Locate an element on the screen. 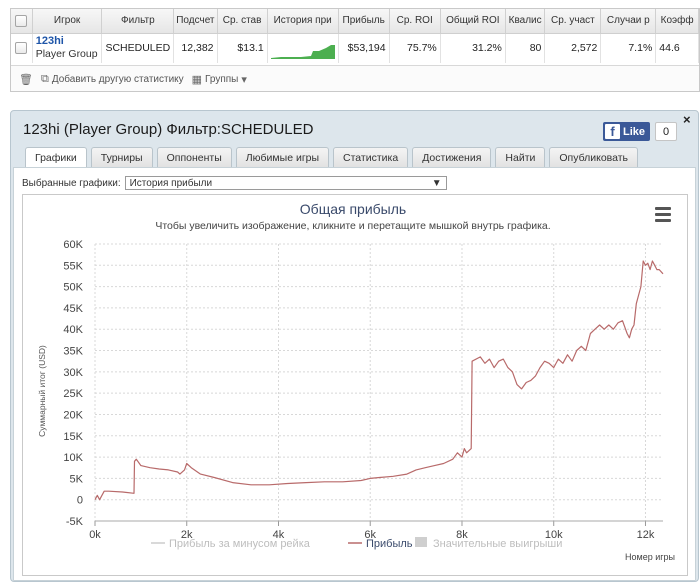 The width and height of the screenshot is (700, 585). y-tick-label: 0 is located at coordinates (80, 501).